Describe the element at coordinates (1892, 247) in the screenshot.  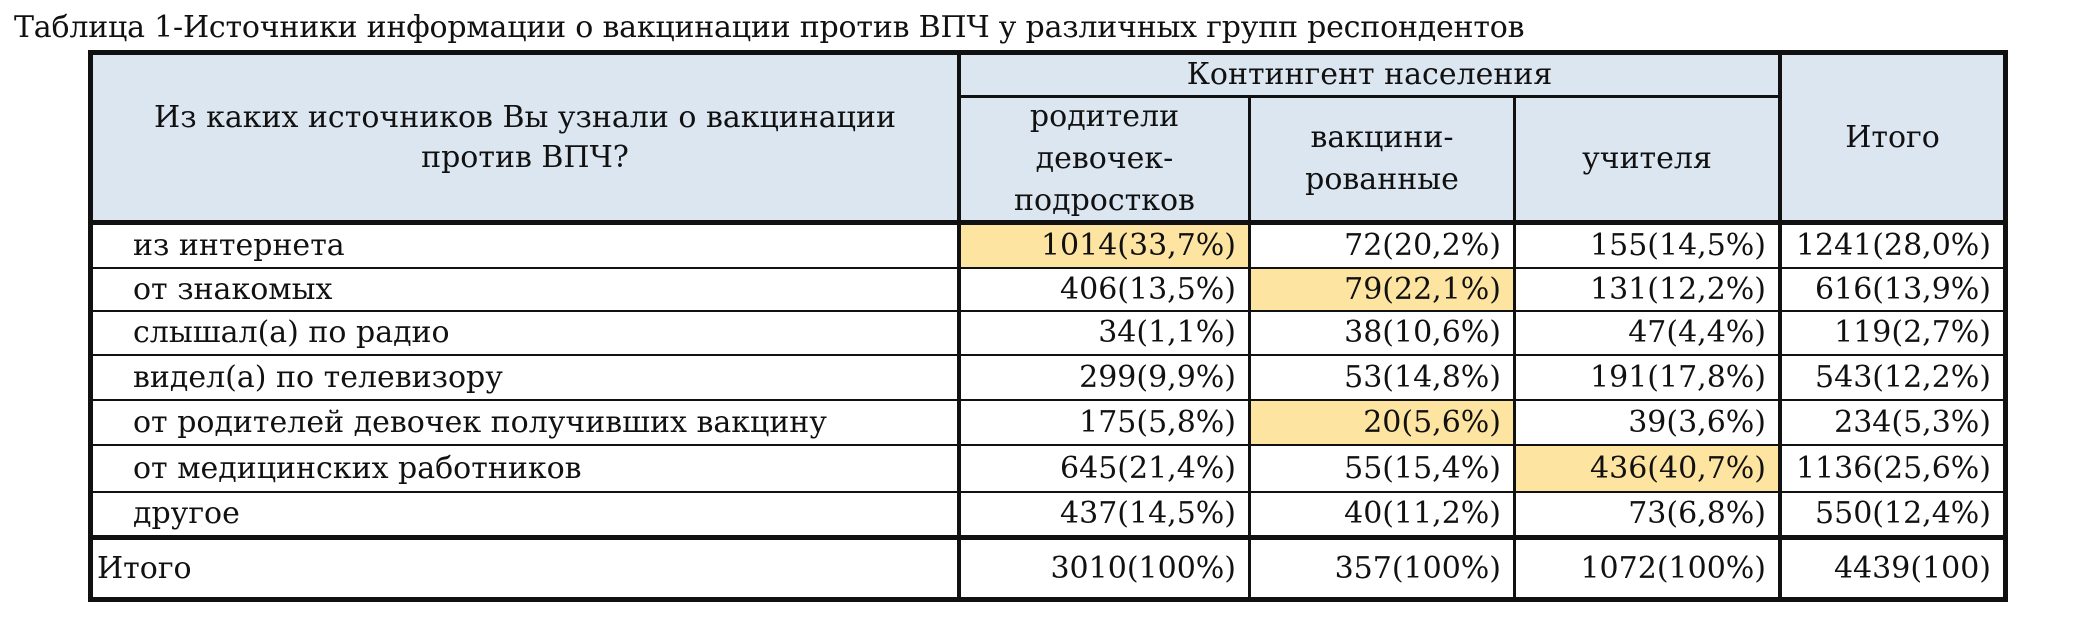
I see `cell-total: 1241(28,0%)` at that location.